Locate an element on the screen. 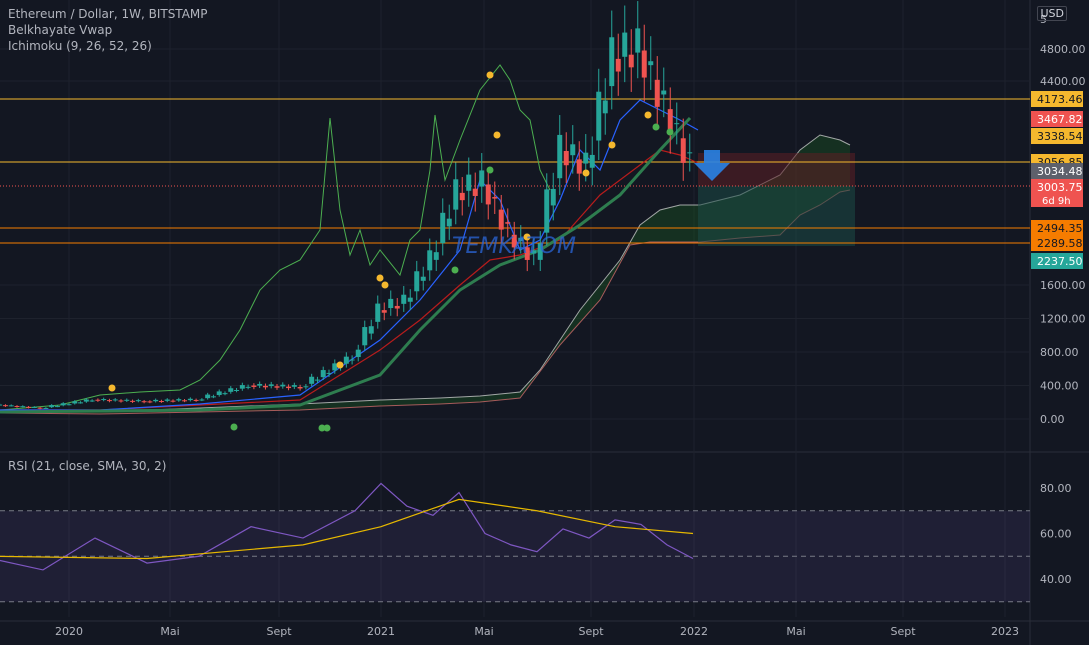 The image size is (1089, 645). price-tag-label: 3467.82 is located at coordinates (1060, 119).